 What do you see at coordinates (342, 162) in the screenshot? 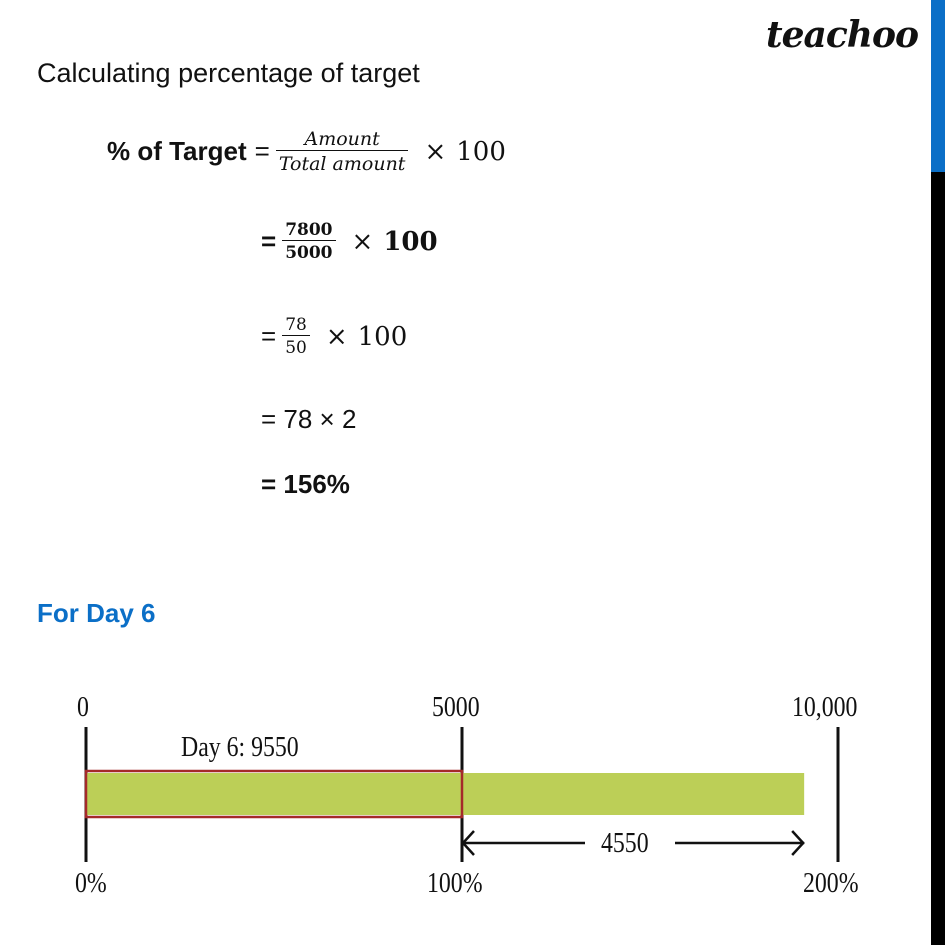
I see `denominator: Total amount` at bounding box center [342, 162].